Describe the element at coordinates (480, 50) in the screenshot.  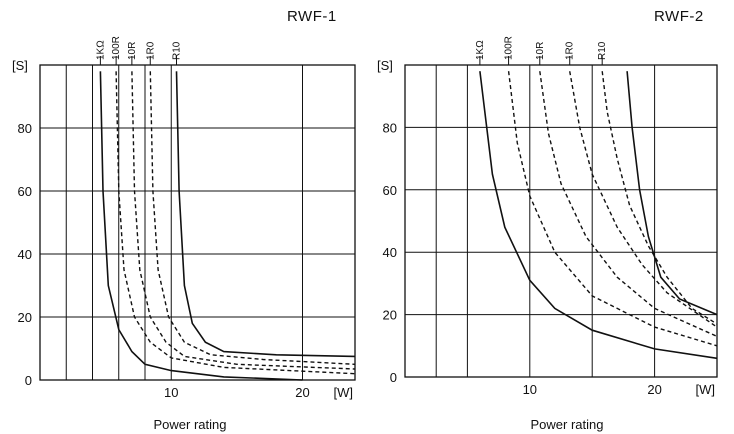
I see `chart2-series-label: 1KΩ` at that location.